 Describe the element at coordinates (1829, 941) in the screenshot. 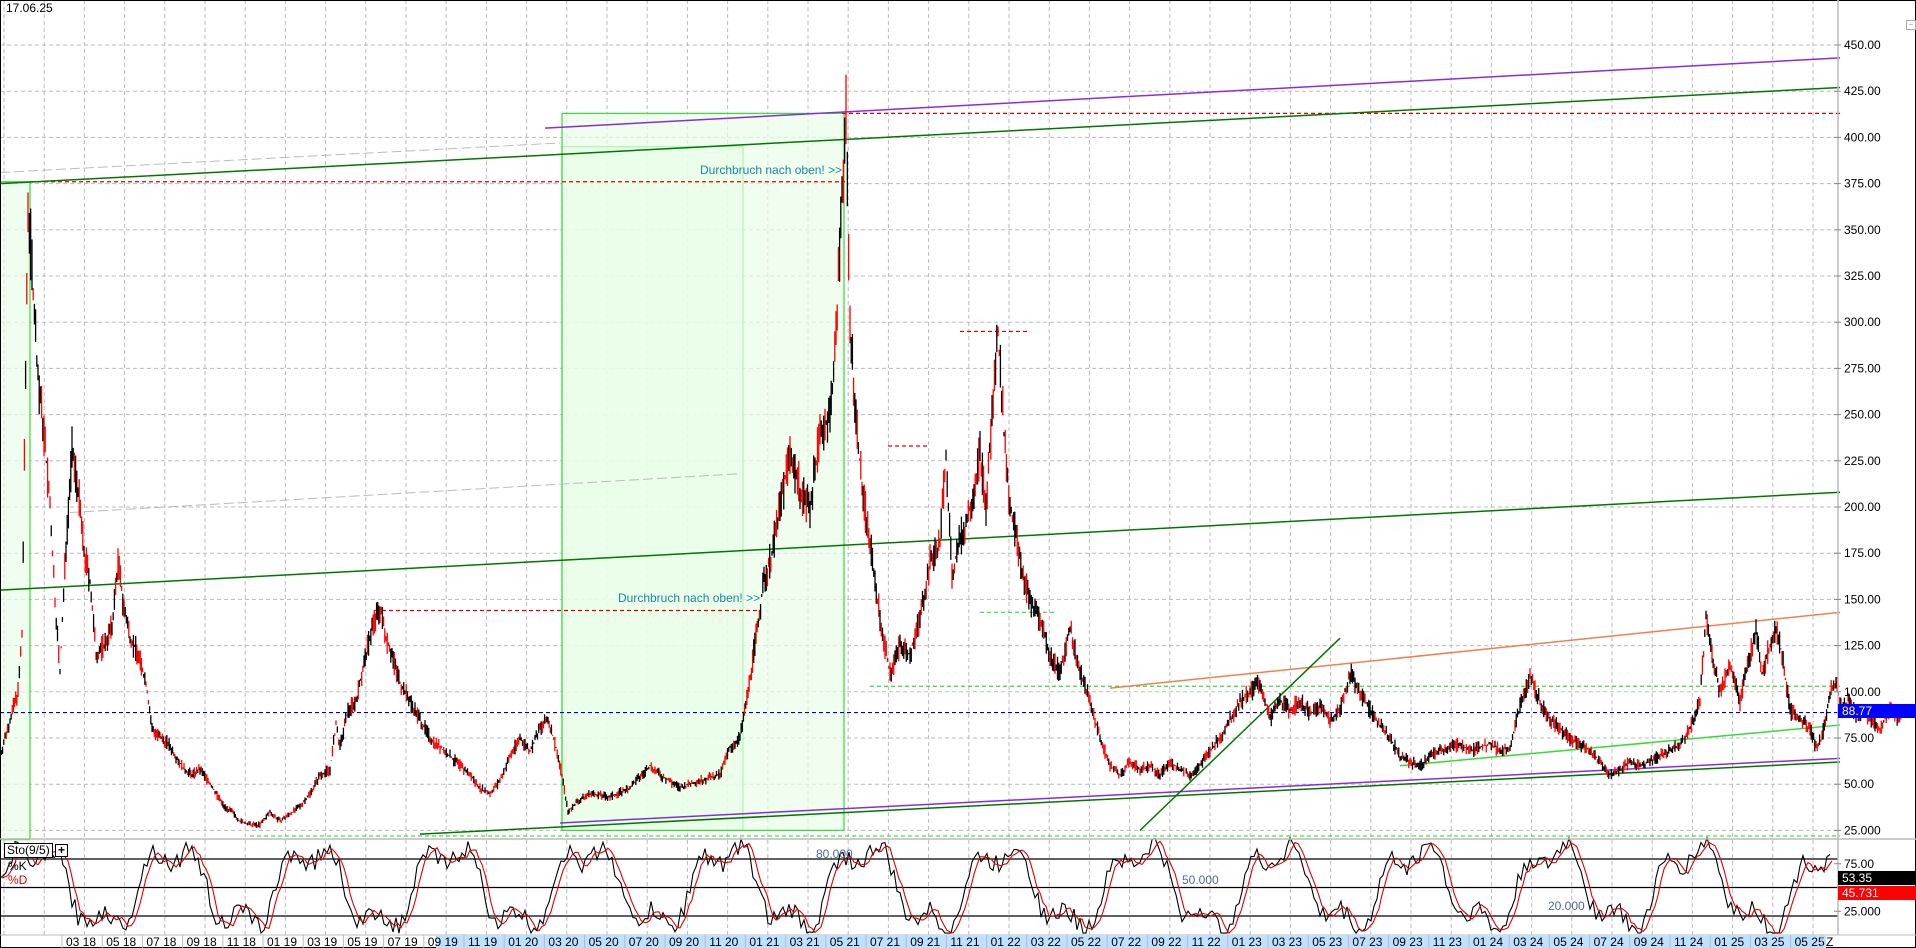

I see `svg-text: Z` at that location.